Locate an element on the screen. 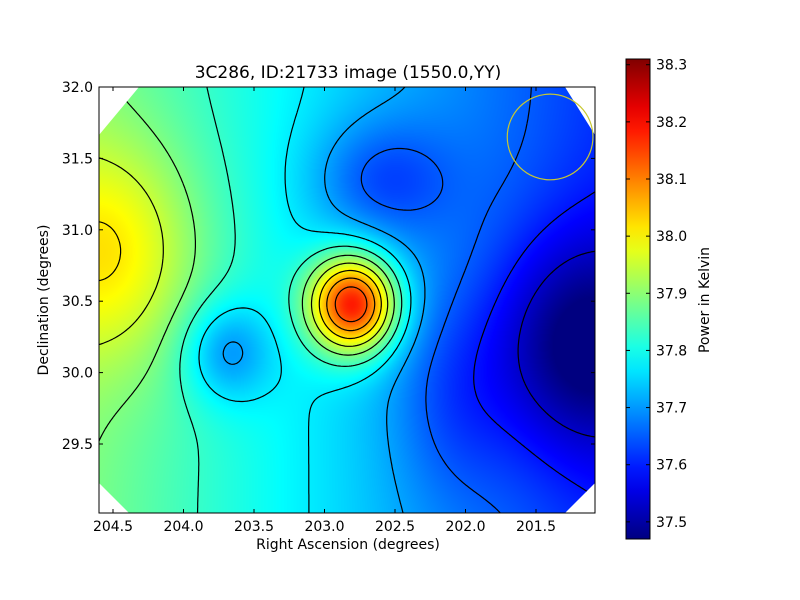  colorbar-tick-label: 37.8 is located at coordinates (671, 351).